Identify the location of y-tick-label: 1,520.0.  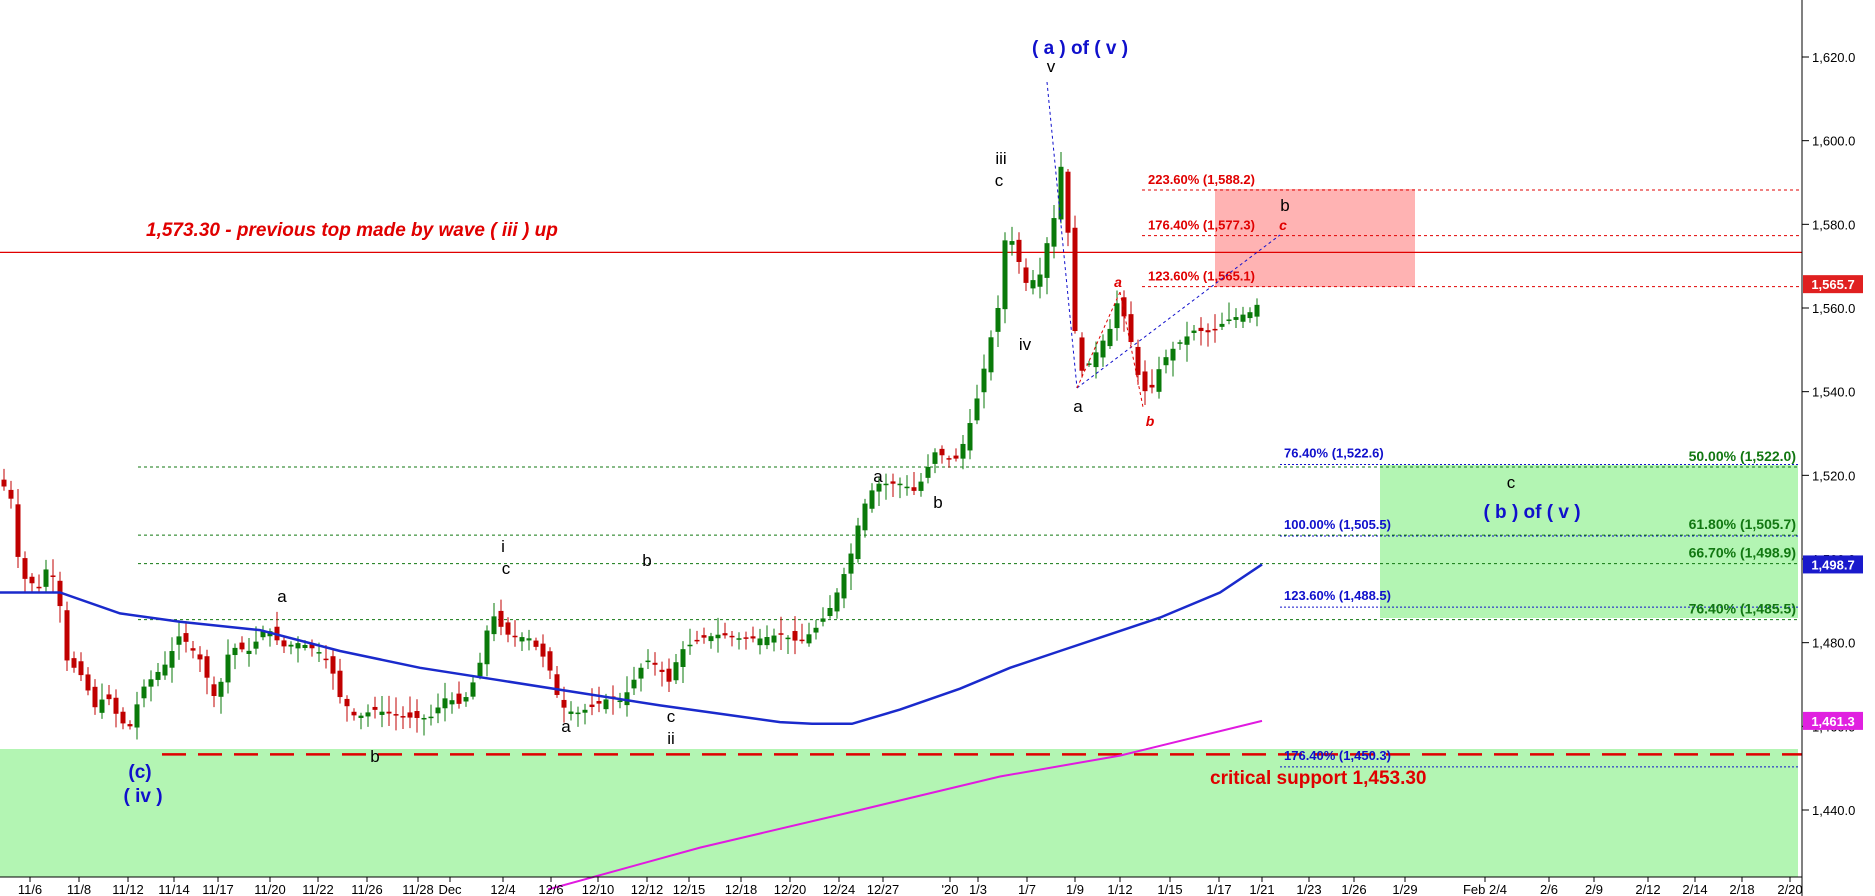
(1833, 475).